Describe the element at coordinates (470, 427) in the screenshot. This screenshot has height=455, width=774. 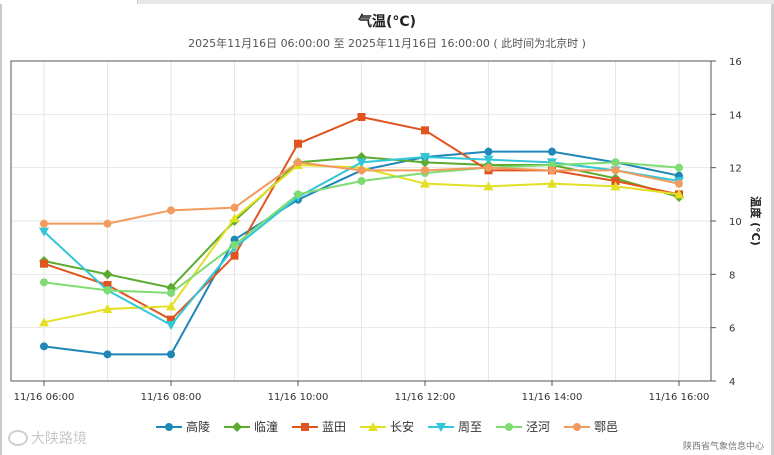
I see `legend-label: 周至` at that location.